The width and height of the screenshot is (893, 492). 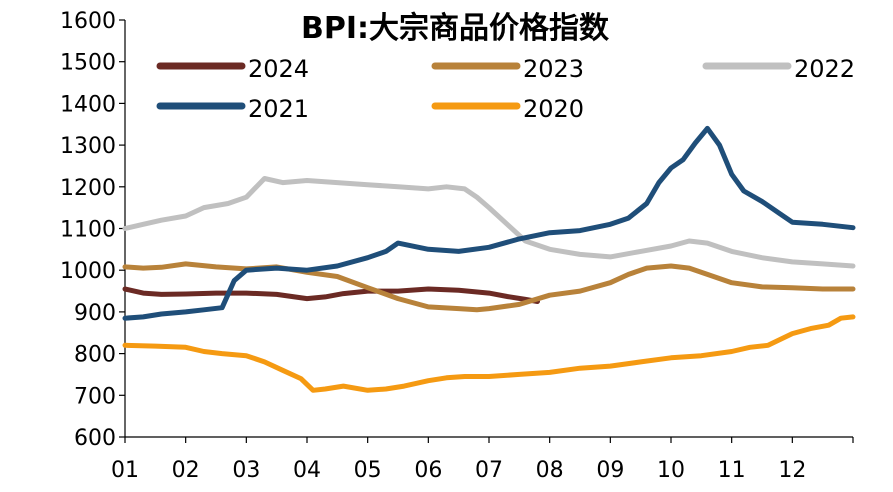 What do you see at coordinates (553, 109) in the screenshot?
I see `legend-label-2020: 2020` at bounding box center [553, 109].